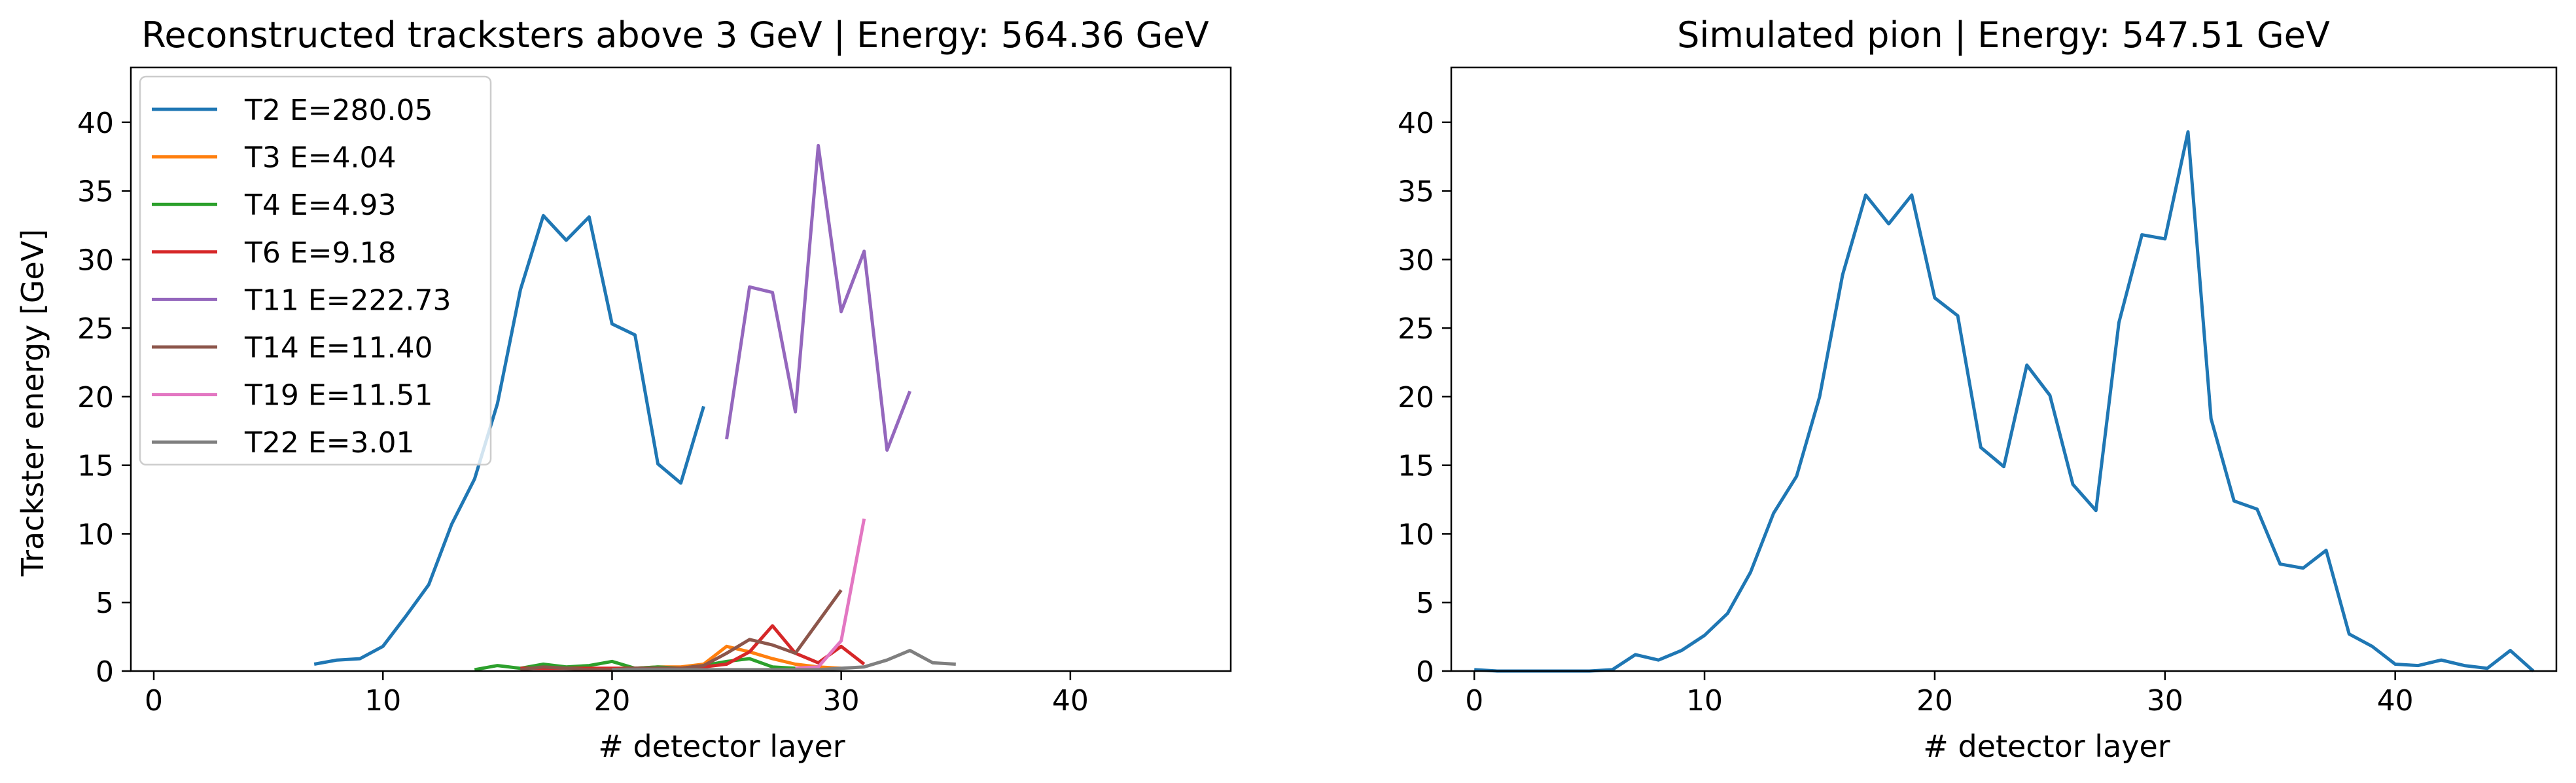 This screenshot has height=783, width=2576. What do you see at coordinates (320, 158) in the screenshot?
I see `legend-label-t3: T3 E=4.04` at bounding box center [320, 158].